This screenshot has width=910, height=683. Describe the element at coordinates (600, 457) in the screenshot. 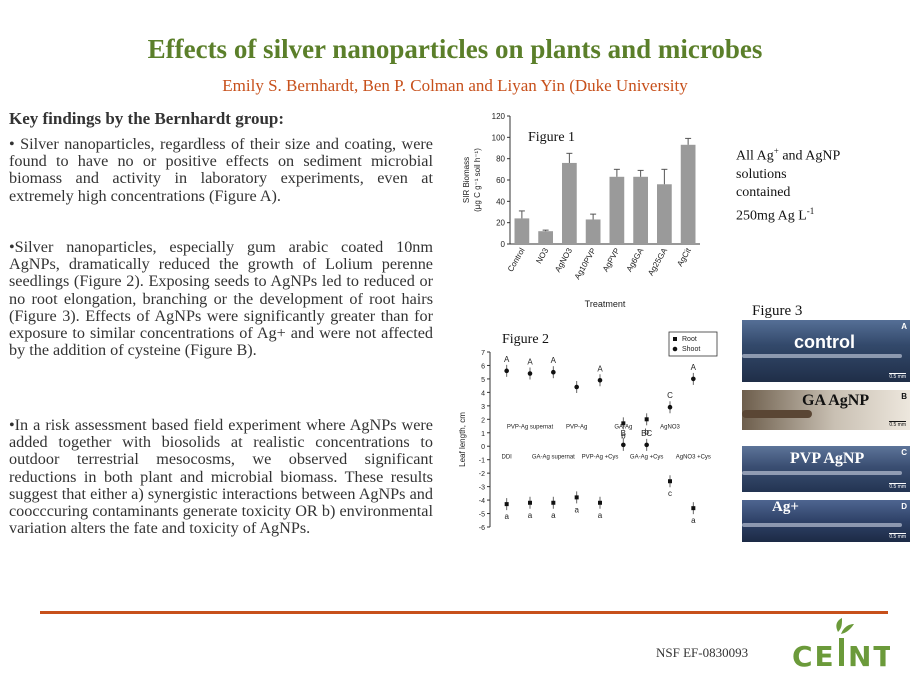

I see `fig2-group-label: PVP-Ag +Cys` at that location.